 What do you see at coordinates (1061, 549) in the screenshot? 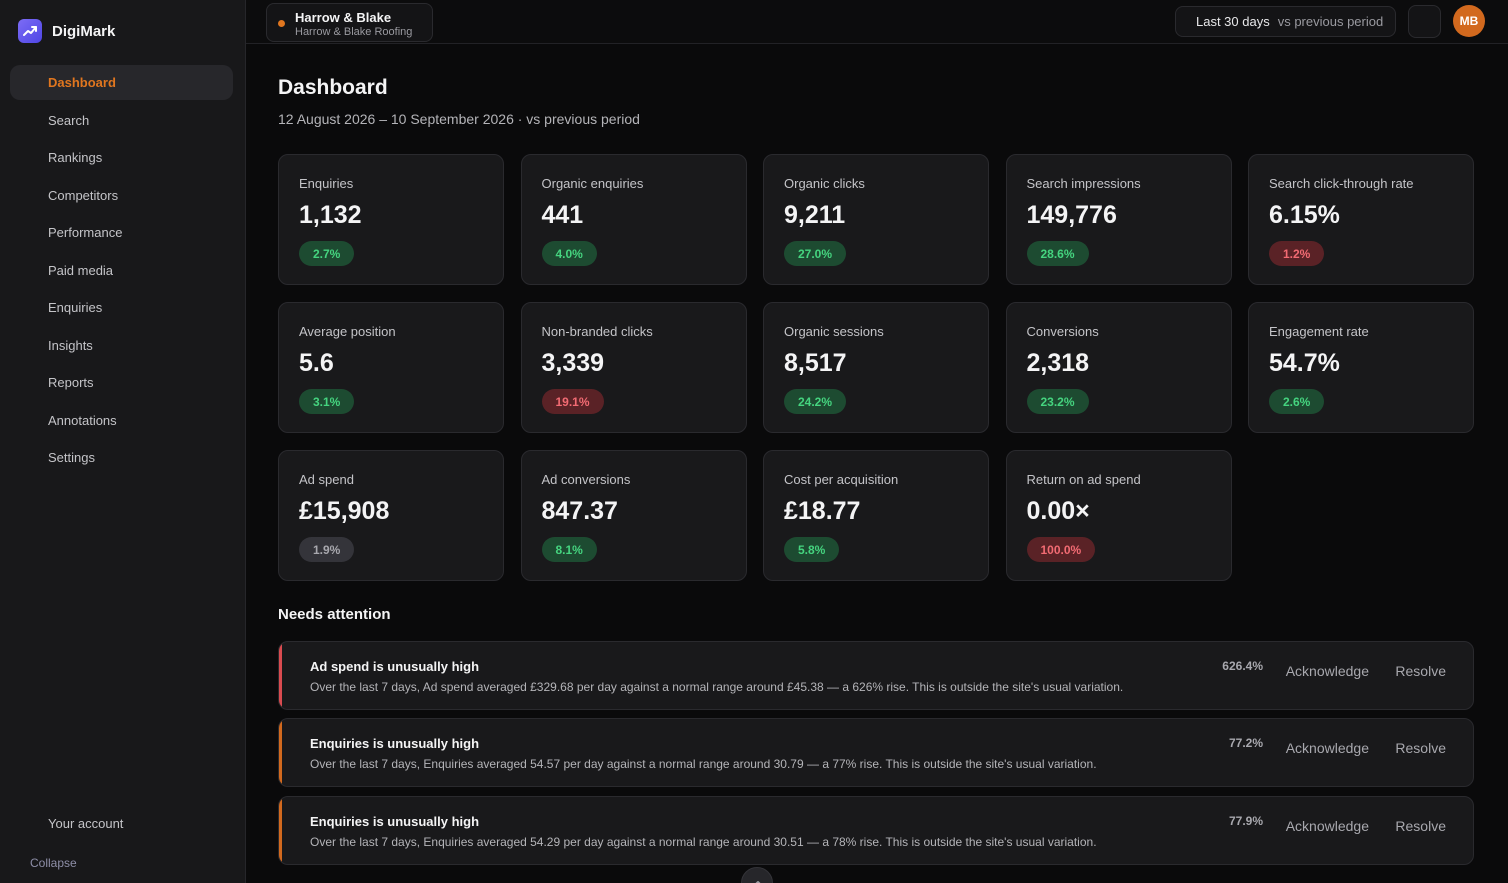
I see `change-badge: 100.0%` at bounding box center [1061, 549].